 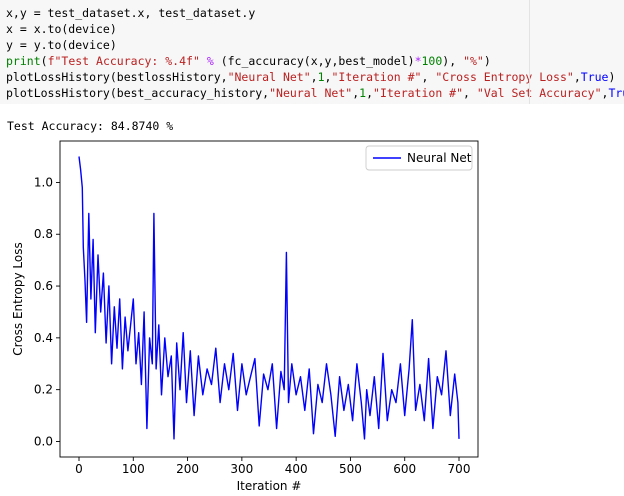 I want to click on y-tick-label: 0.4, so click(x=43, y=338).